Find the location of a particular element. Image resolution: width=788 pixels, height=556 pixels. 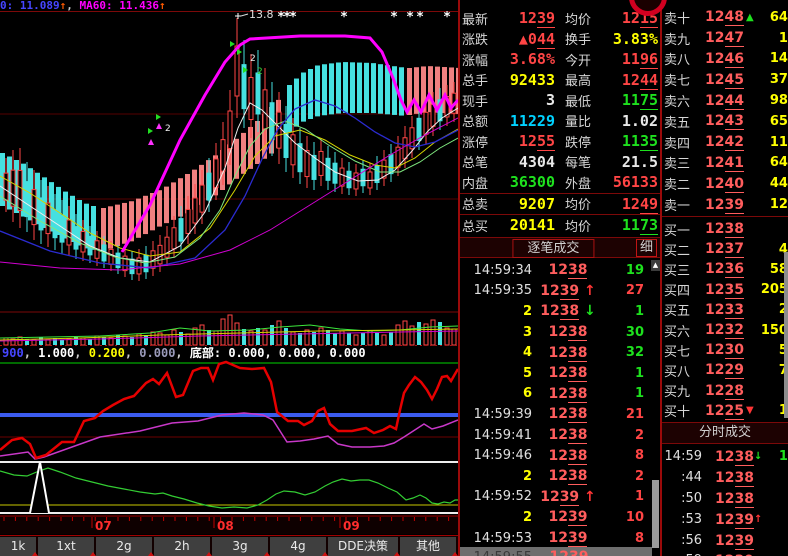

level-label: 卖九 is located at coordinates (677, 40).